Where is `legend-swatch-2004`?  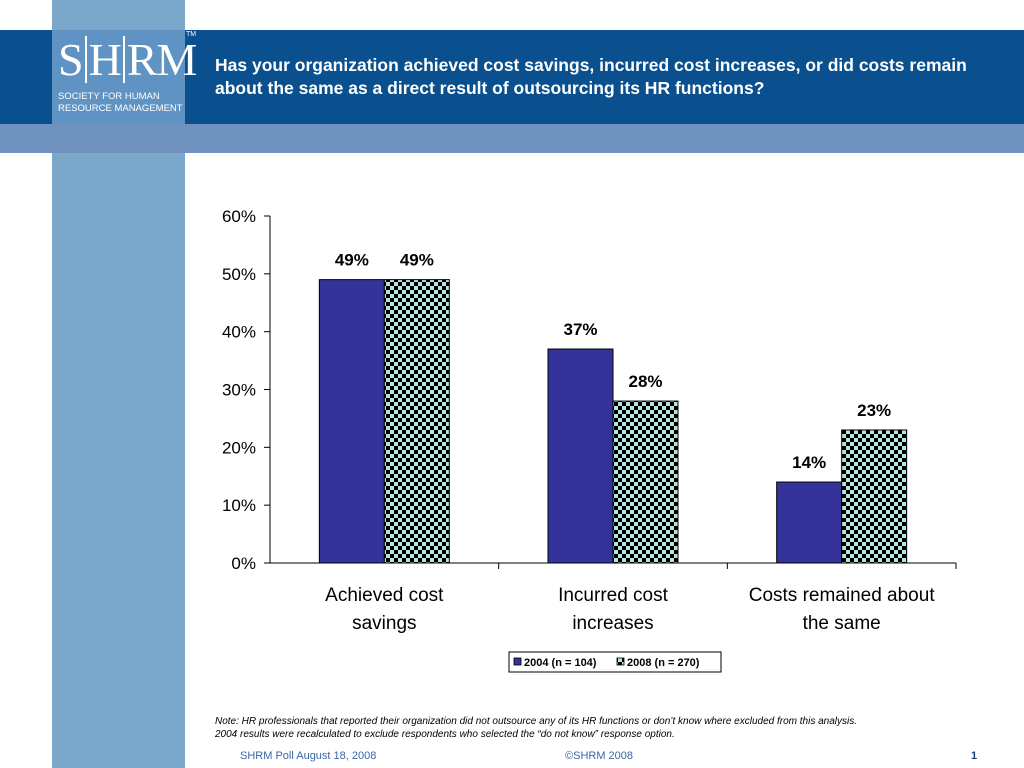 legend-swatch-2004 is located at coordinates (517, 661).